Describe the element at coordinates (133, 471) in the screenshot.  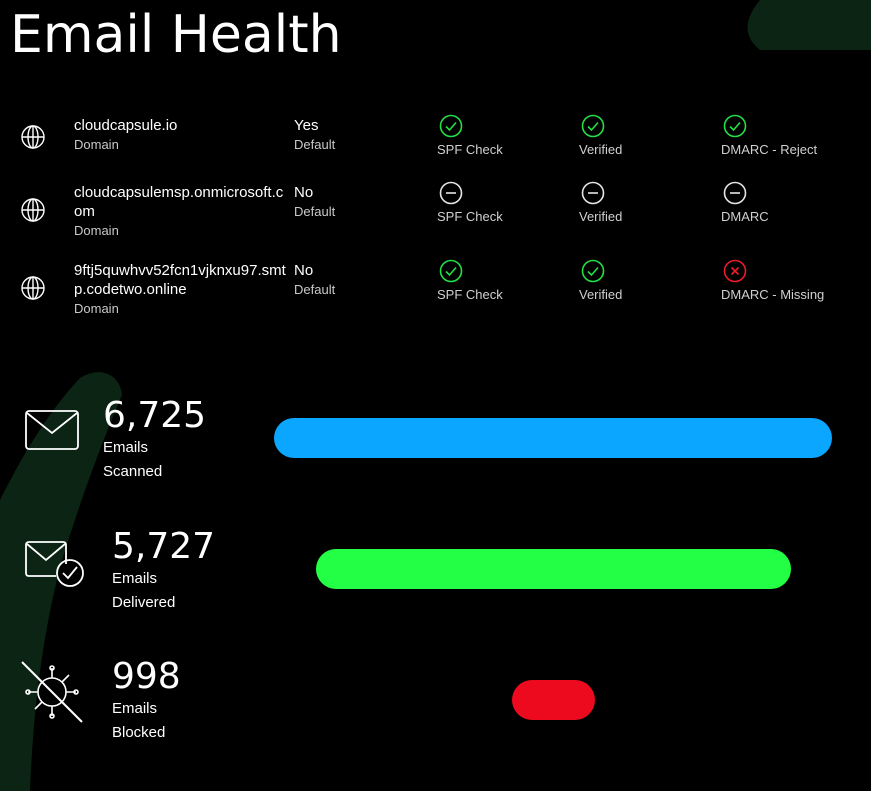
I see `stat-label-line2: Scanned` at that location.